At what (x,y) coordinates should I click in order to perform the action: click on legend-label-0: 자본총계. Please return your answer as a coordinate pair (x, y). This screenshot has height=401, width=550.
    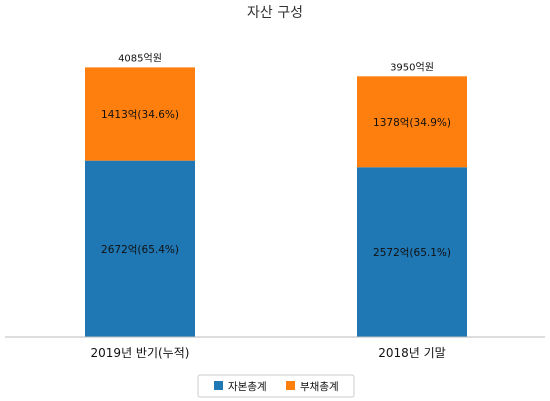
    Looking at the image, I should click on (247, 387).